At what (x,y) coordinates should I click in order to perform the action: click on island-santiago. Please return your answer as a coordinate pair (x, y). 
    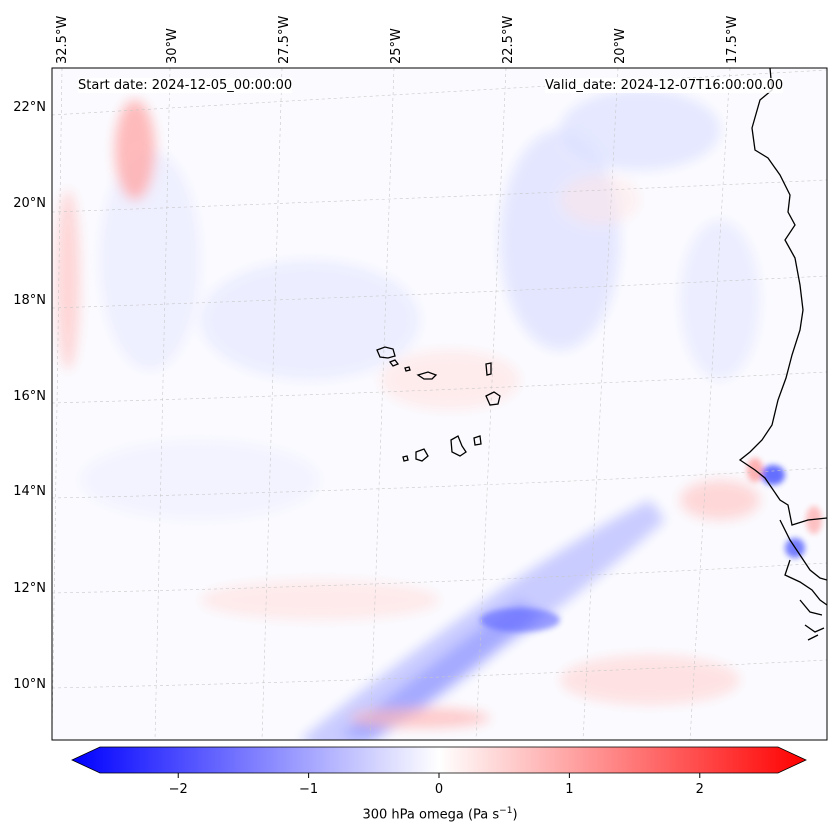
    Looking at the image, I should click on (458, 446).